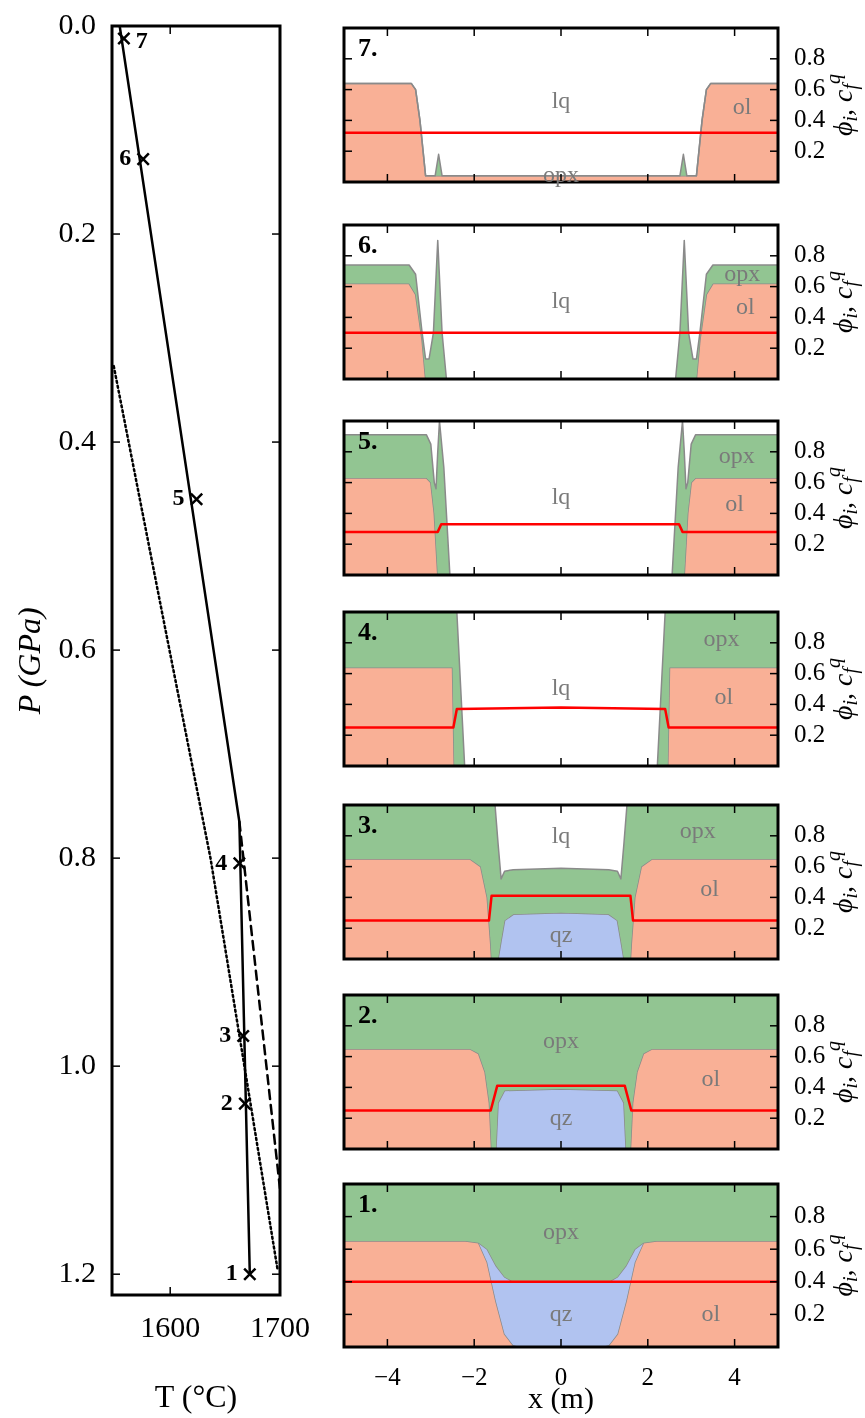  I want to click on x-tick-label: −4, so click(388, 1376).